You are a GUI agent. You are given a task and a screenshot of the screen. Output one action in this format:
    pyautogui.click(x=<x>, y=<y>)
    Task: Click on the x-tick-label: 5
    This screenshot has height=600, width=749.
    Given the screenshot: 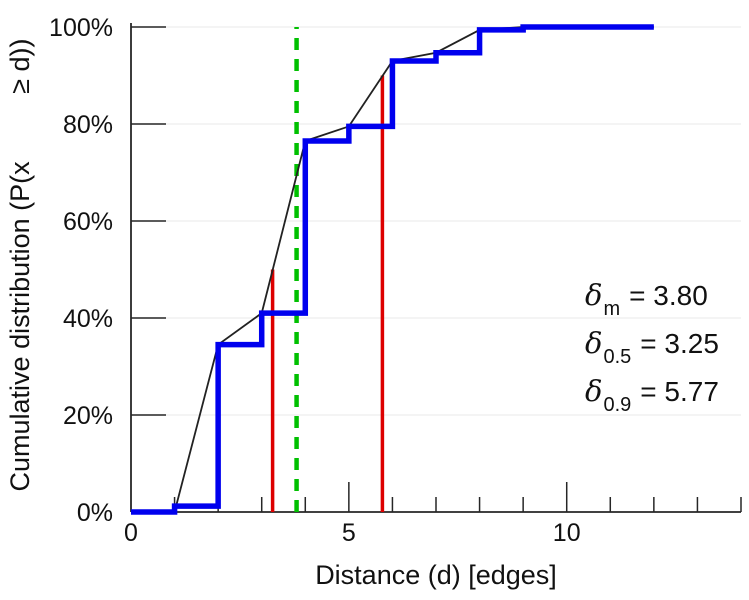 What is the action you would take?
    pyautogui.click(x=349, y=533)
    